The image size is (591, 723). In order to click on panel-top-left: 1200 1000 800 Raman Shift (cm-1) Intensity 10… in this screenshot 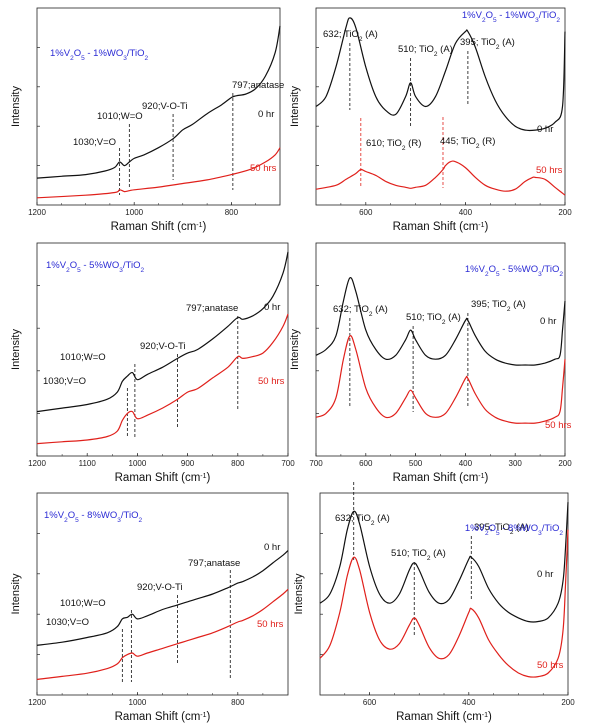, I will do `click(147, 120)`.